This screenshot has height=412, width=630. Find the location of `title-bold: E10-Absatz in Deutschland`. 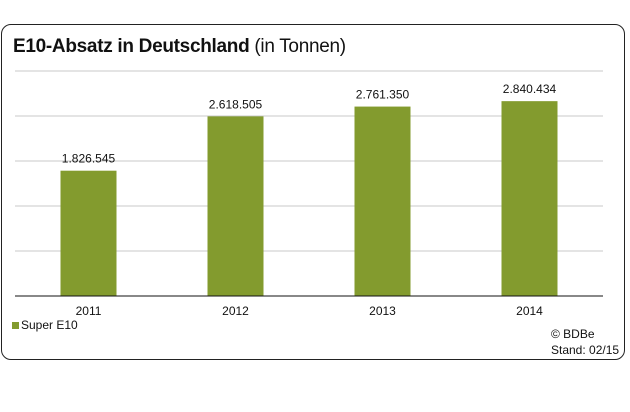

title-bold: E10-Absatz in Deutschland is located at coordinates (131, 46).